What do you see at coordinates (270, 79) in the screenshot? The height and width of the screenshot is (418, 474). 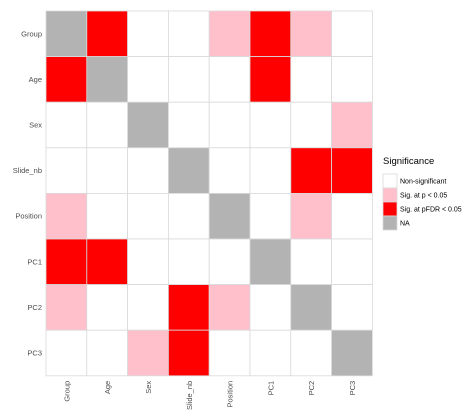 I see `heatmap-cell-age-pc1` at bounding box center [270, 79].